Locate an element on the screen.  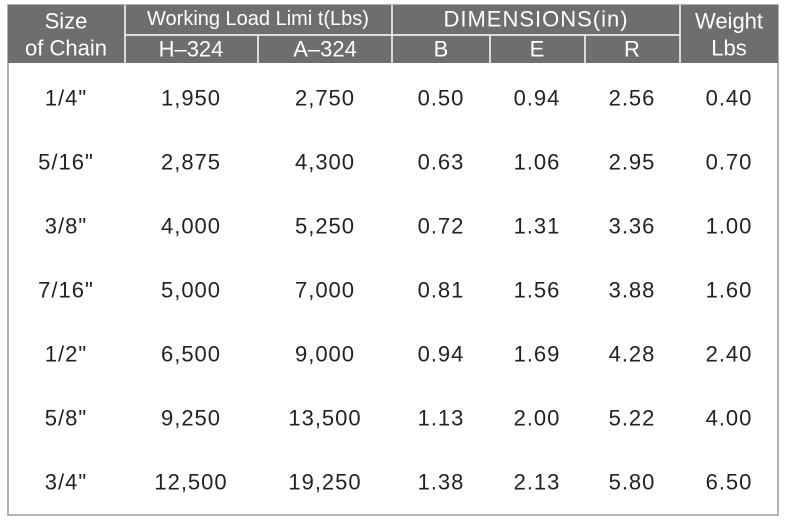
header-label: Working Load Limi t(Lbs) is located at coordinates (258, 19).